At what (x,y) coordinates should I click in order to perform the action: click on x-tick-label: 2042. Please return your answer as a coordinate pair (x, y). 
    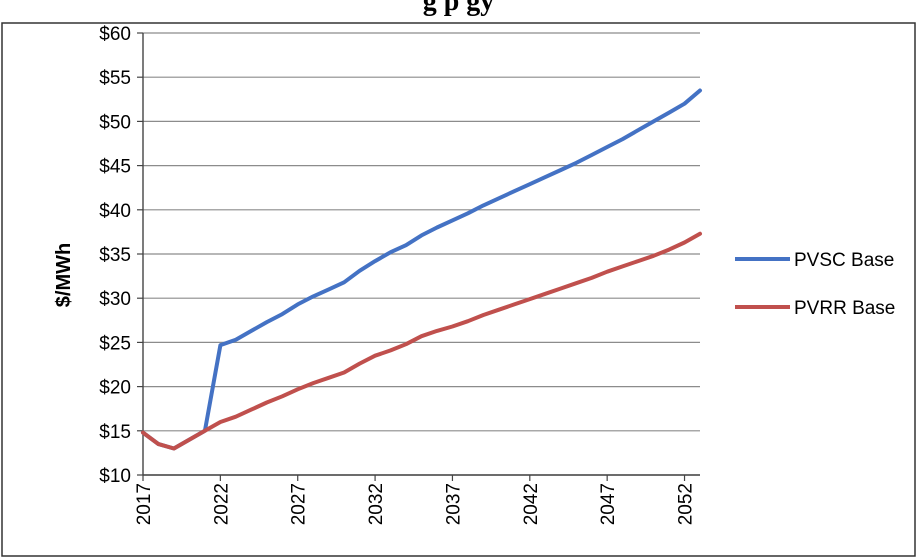
    Looking at the image, I should click on (531, 504).